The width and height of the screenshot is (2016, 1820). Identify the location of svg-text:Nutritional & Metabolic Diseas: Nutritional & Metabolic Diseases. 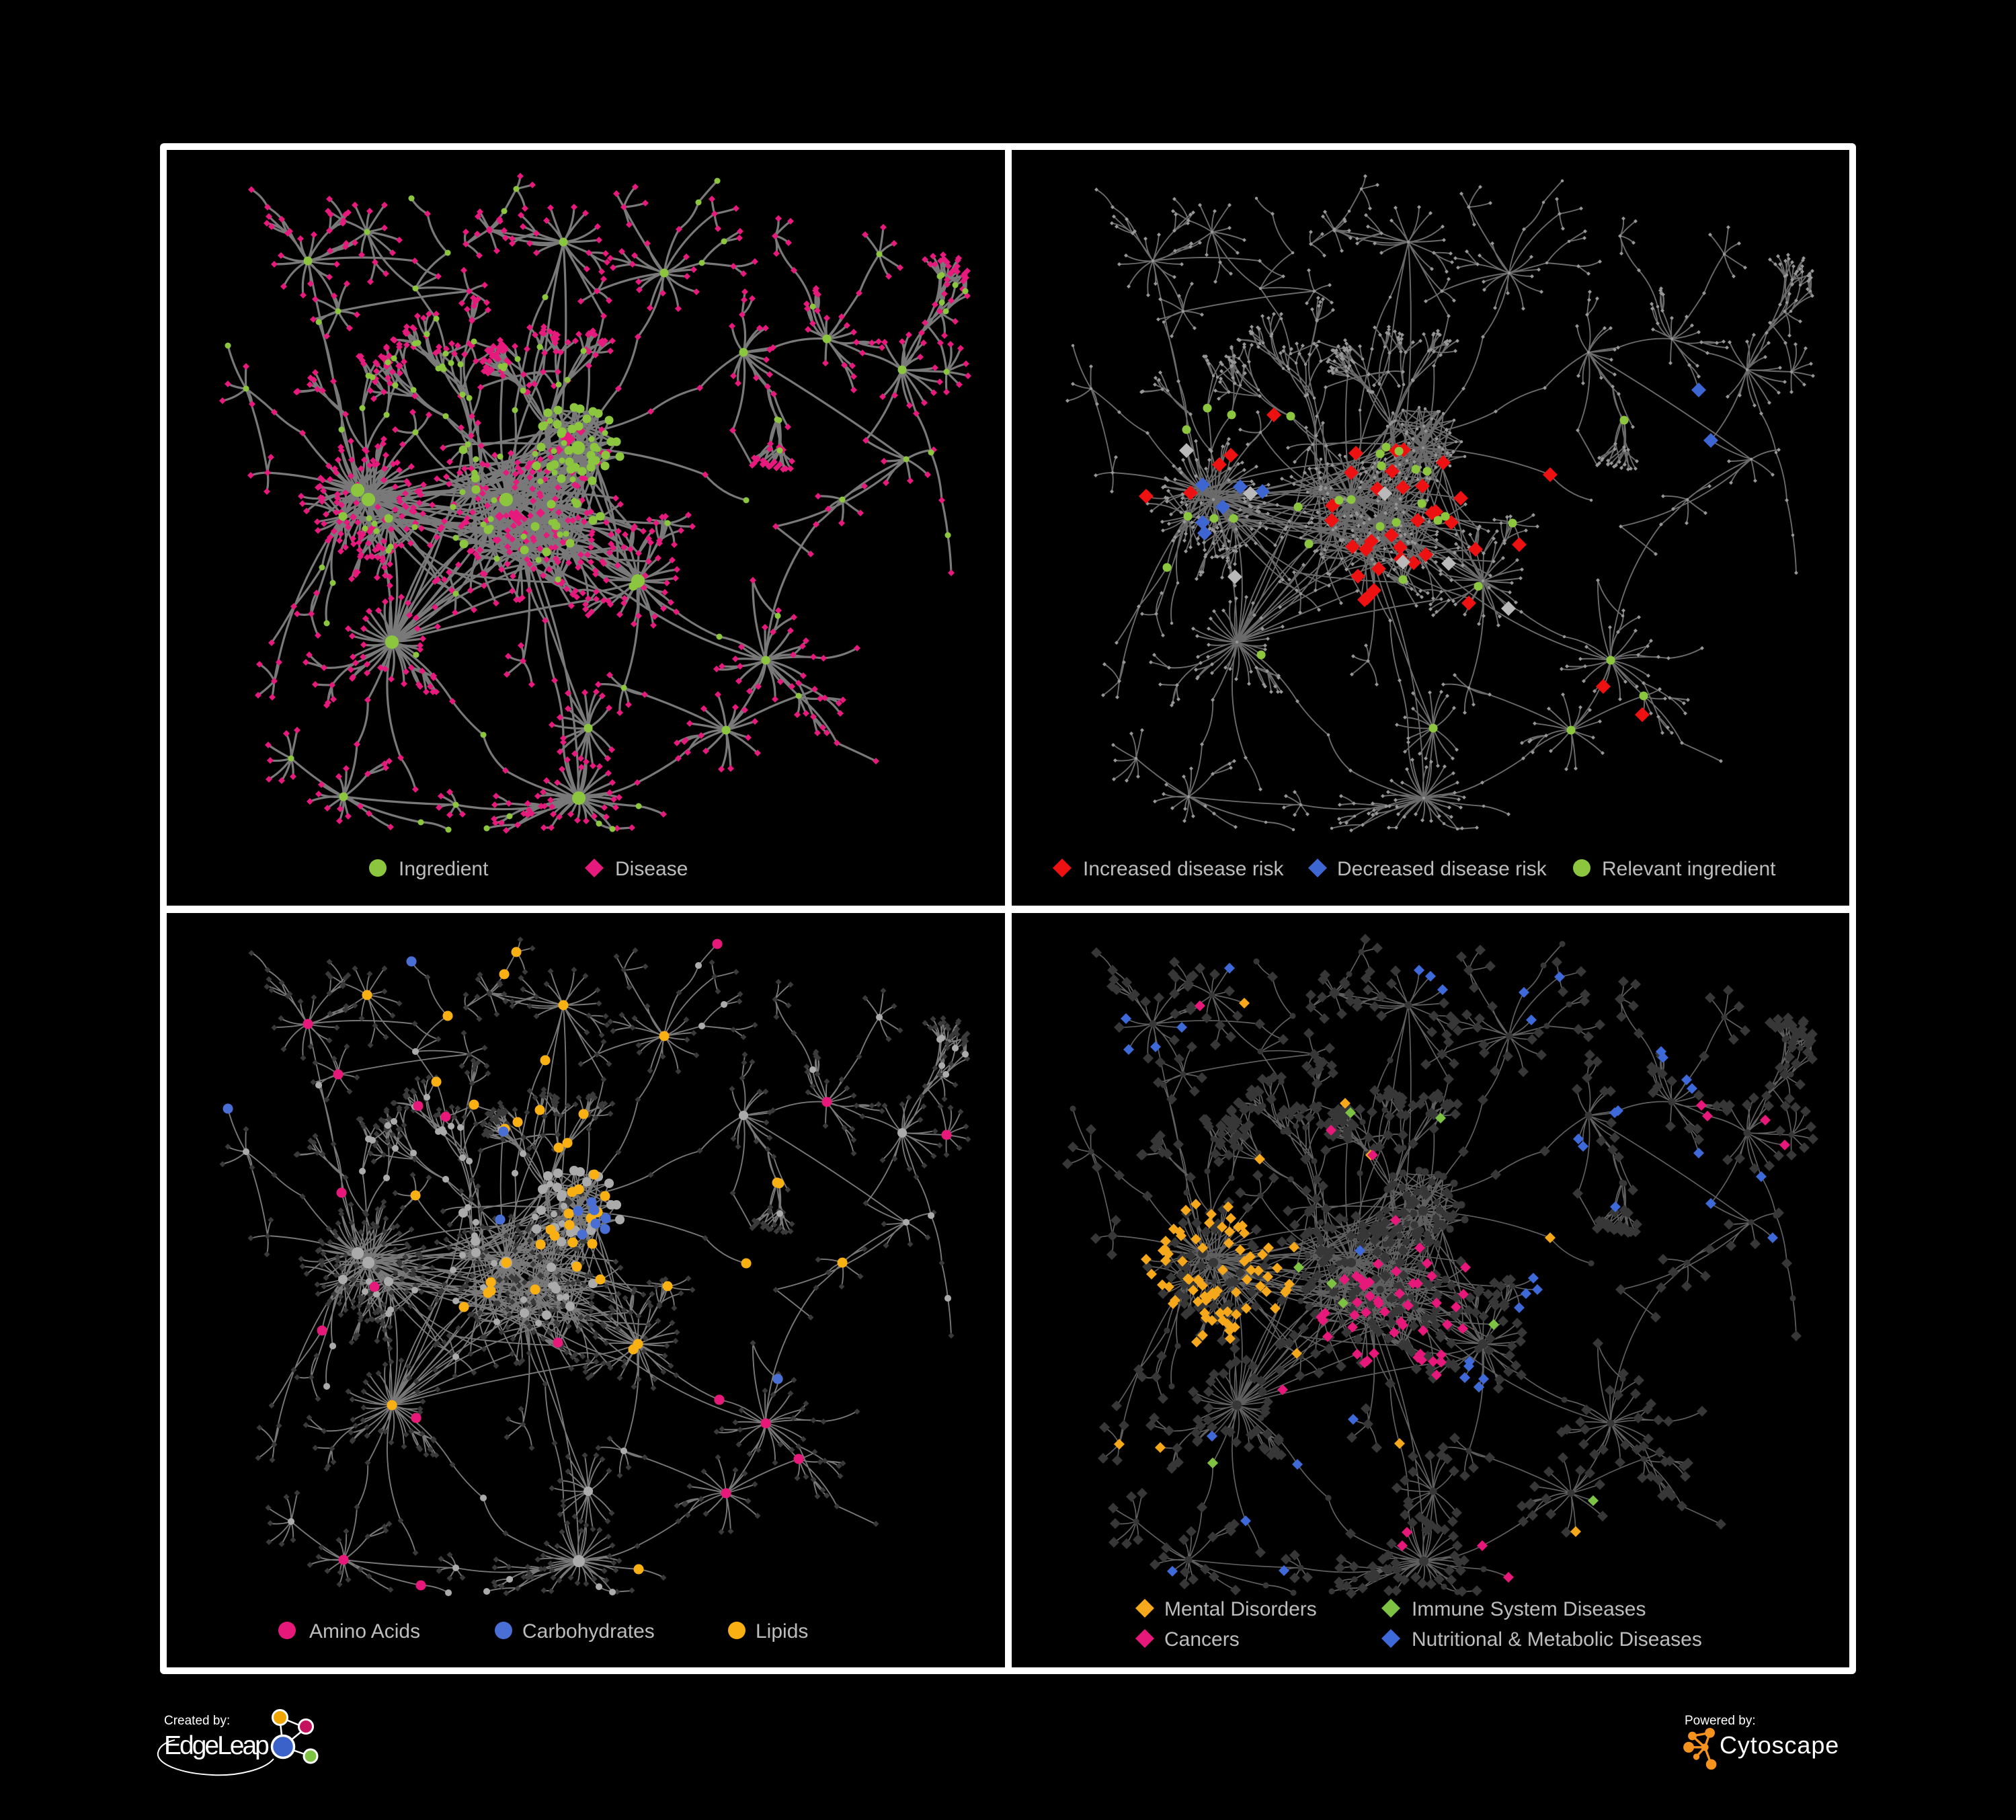
(1557, 1639).